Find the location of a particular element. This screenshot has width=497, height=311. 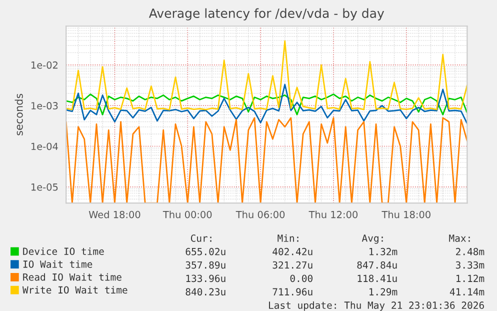

x-tick-label: Thu 12:00 is located at coordinates (333, 214).